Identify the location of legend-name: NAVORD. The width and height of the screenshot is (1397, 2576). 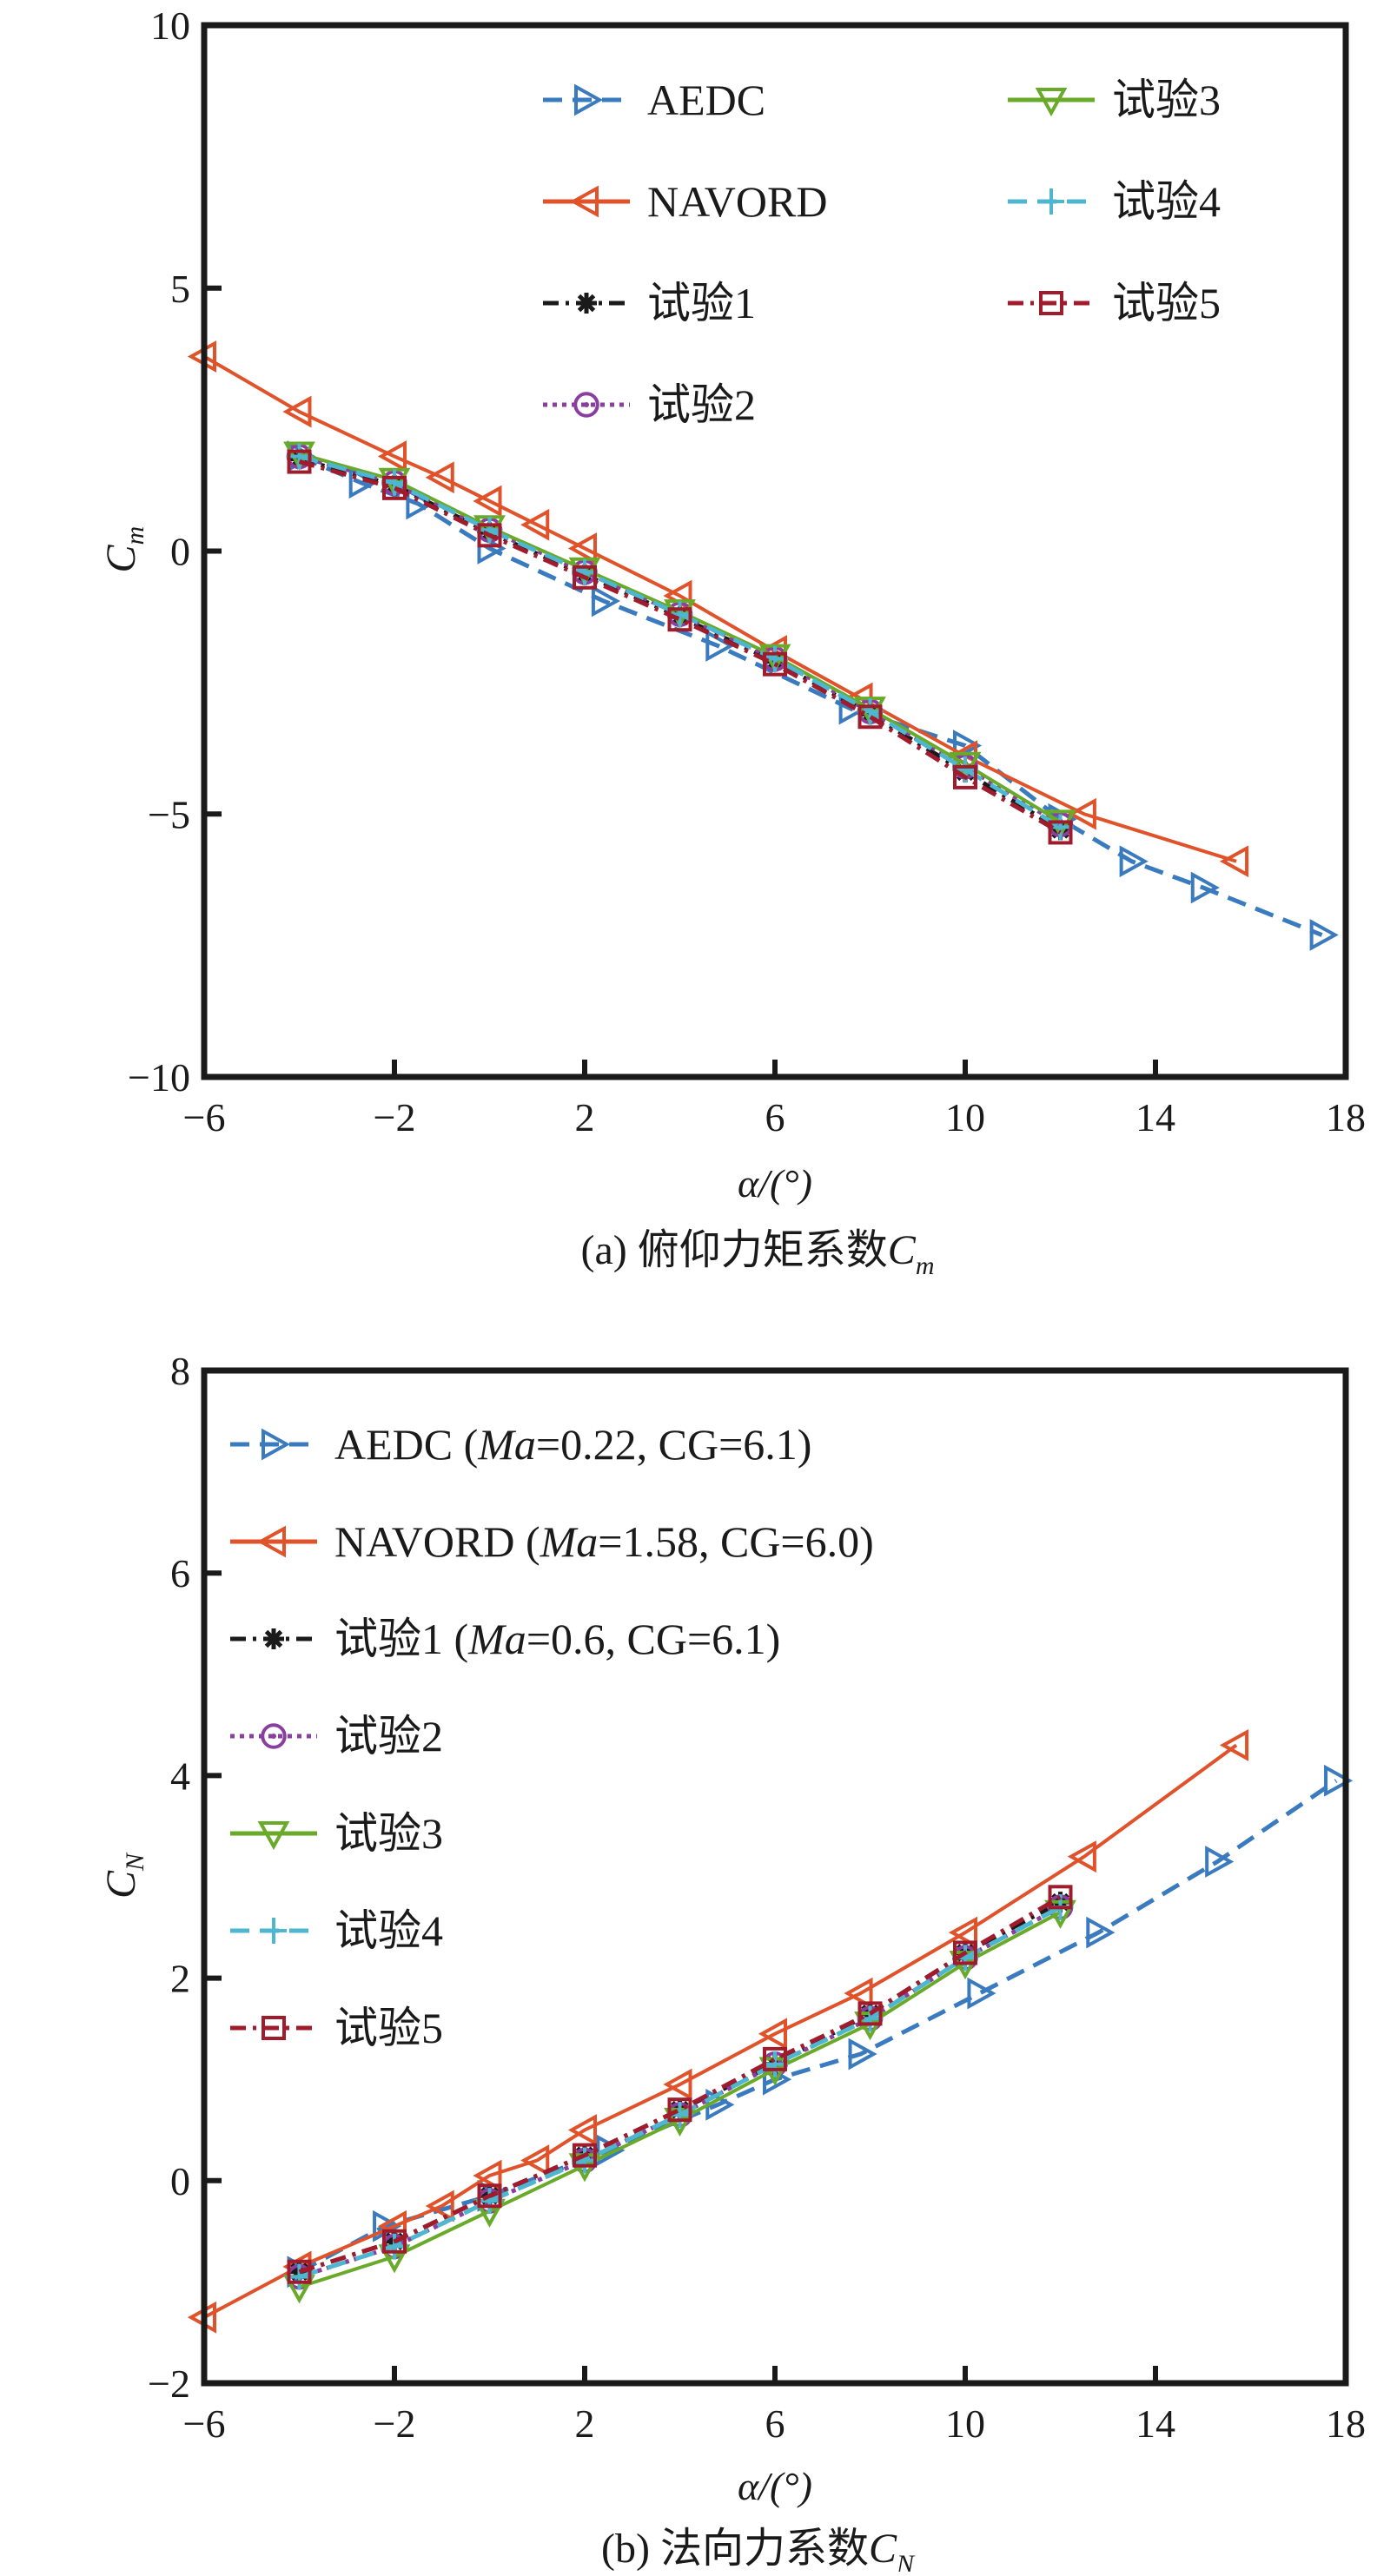
(737, 201).